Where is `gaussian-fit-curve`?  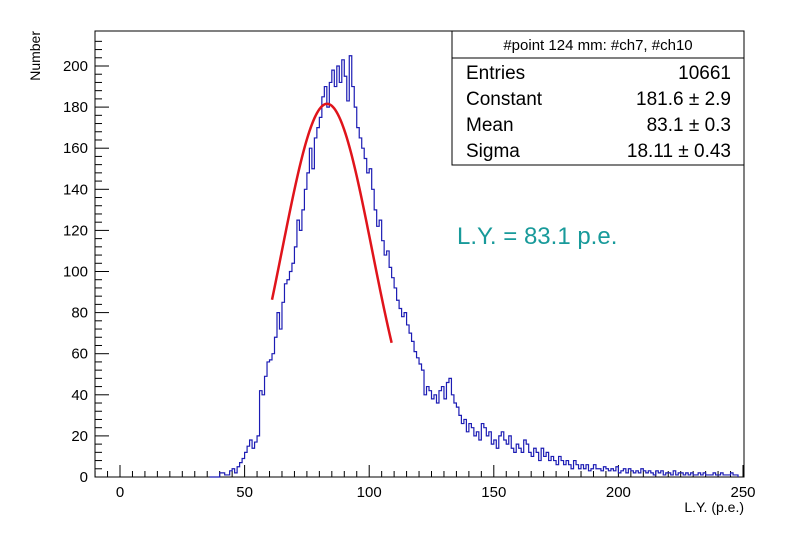
gaussian-fit-curve is located at coordinates (331, 223).